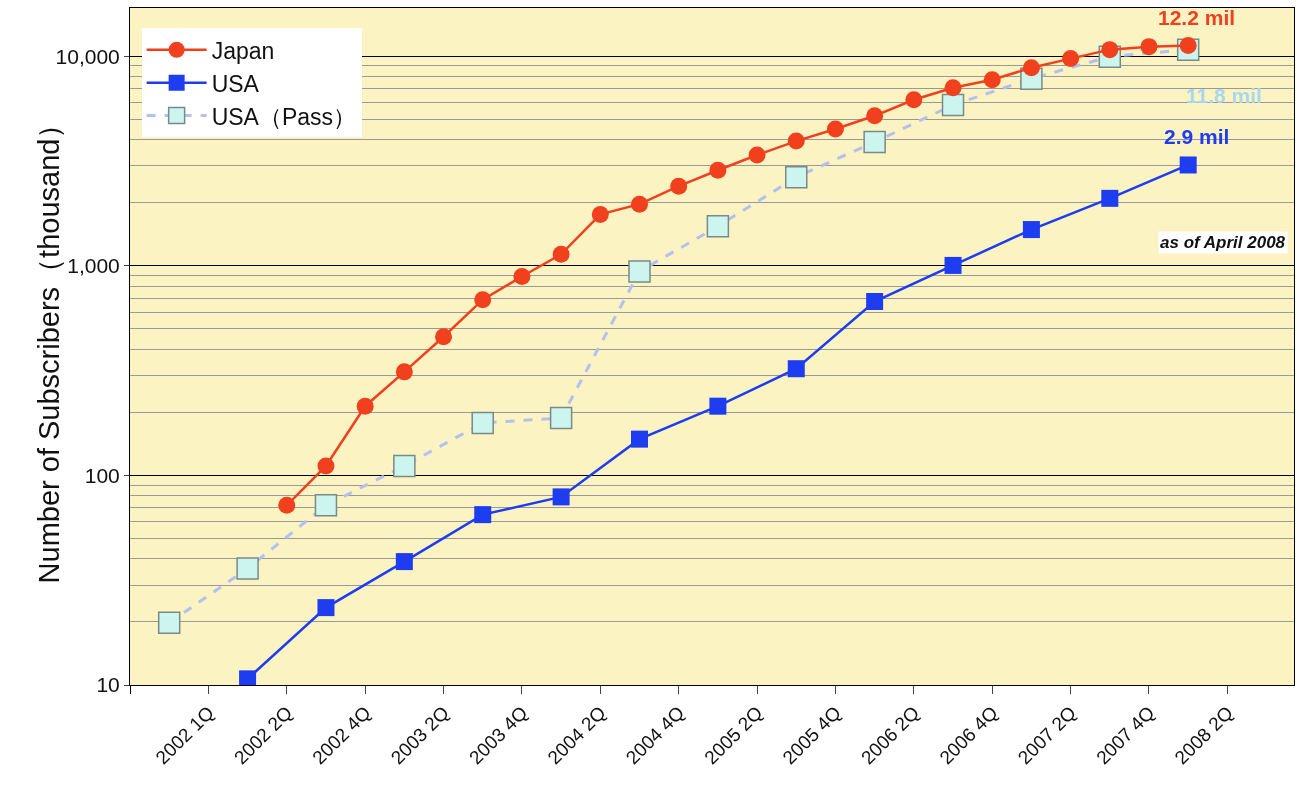  Describe the element at coordinates (102, 475) in the screenshot. I see `y-tick-label: 100` at that location.